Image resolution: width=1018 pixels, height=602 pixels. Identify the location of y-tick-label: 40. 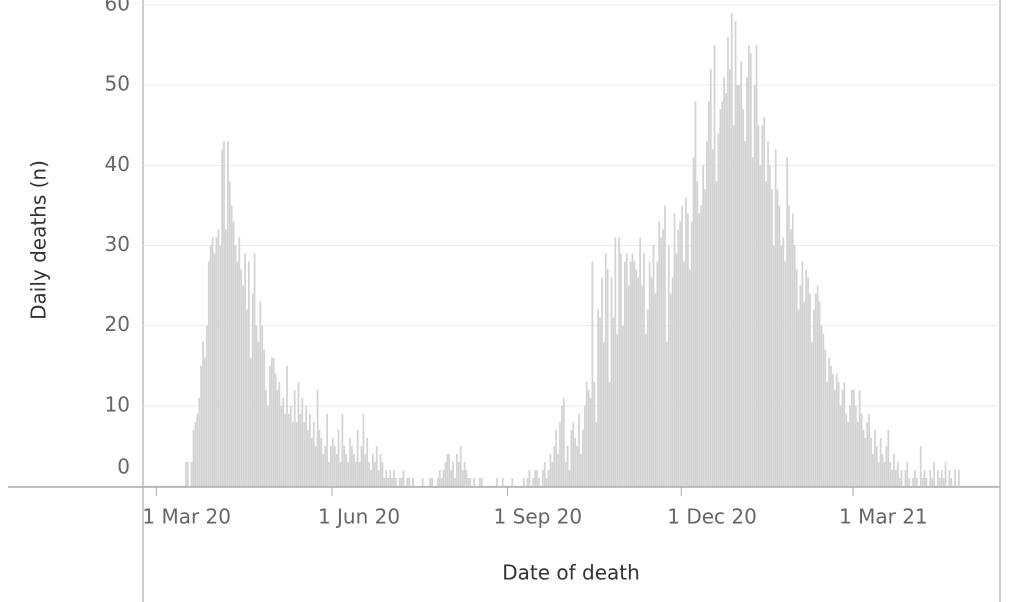
(117, 164).